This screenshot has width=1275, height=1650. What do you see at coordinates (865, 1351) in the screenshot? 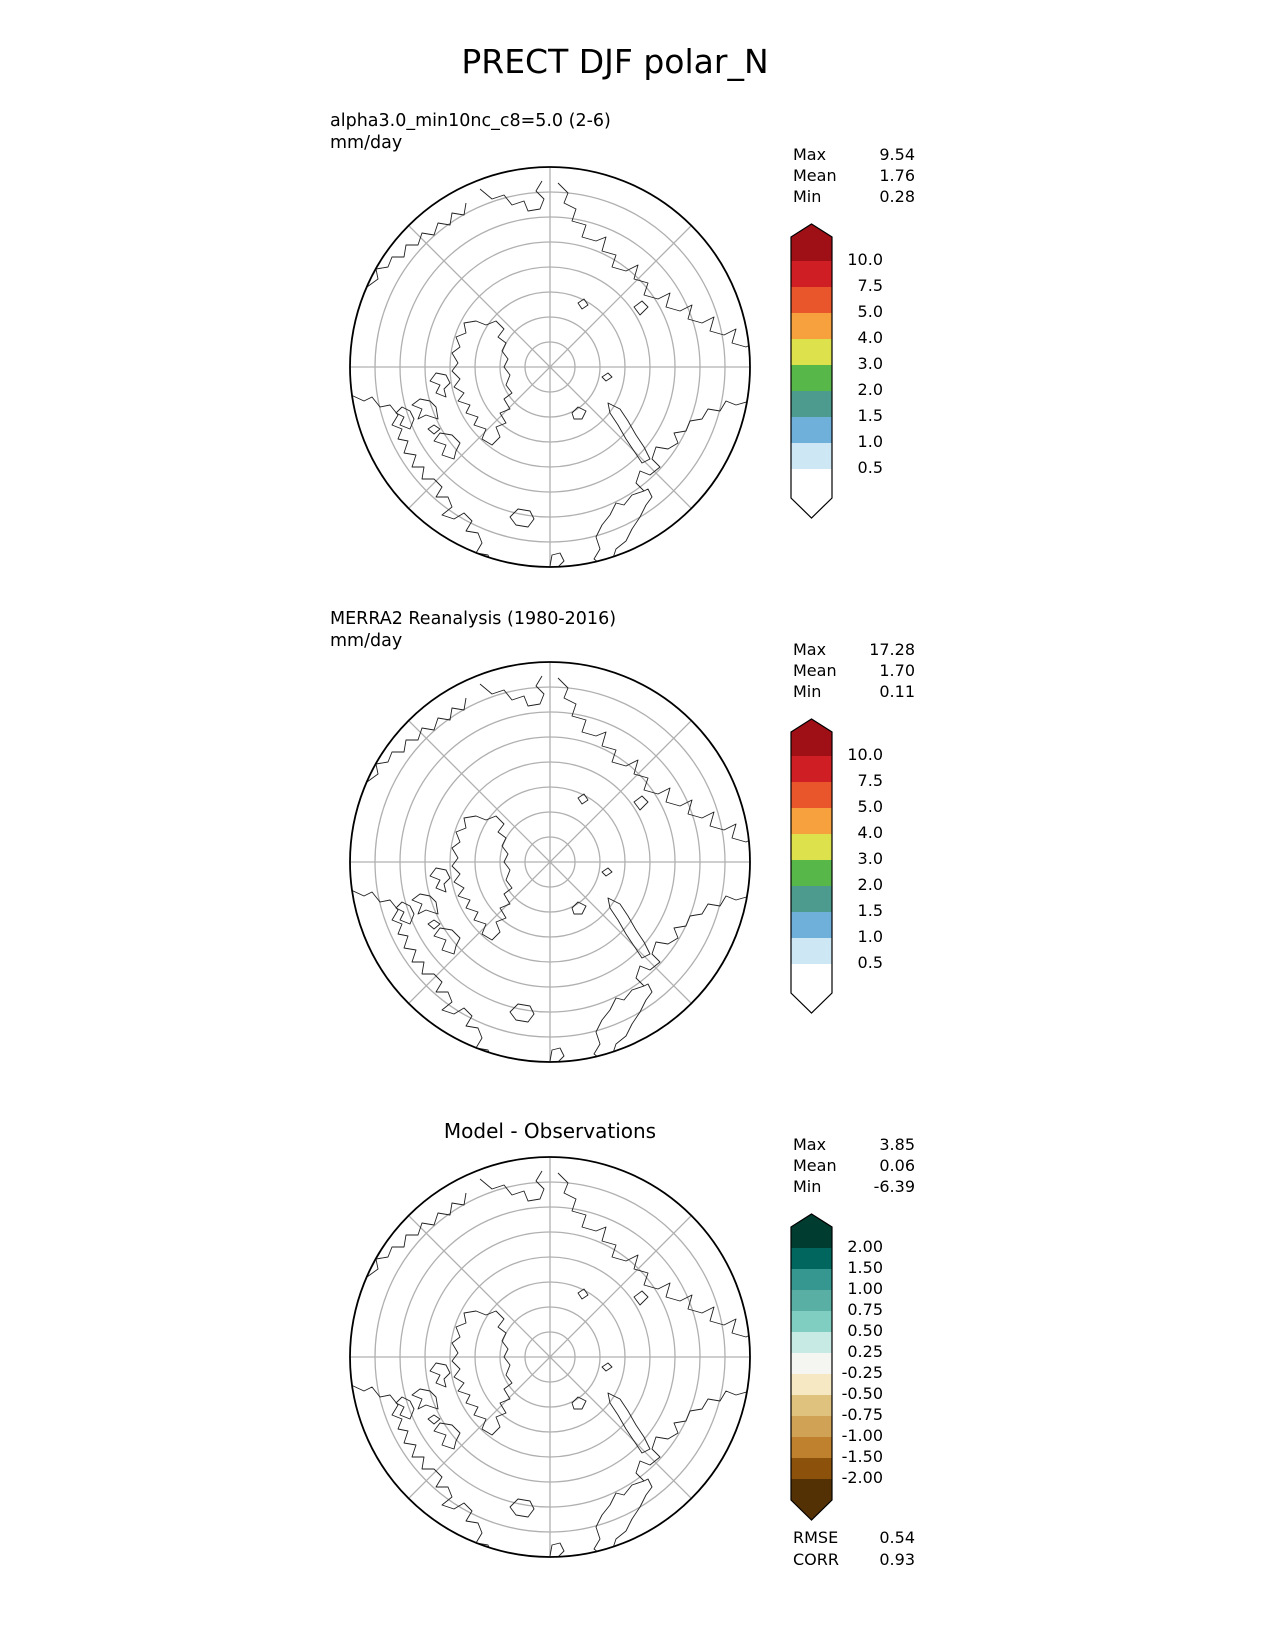
I see `colorbar-tick-label: 0.25` at bounding box center [865, 1351].